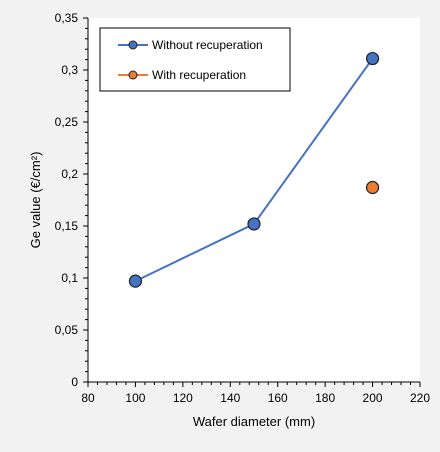  What do you see at coordinates (373, 398) in the screenshot?
I see `x-tick-label: 200` at bounding box center [373, 398].